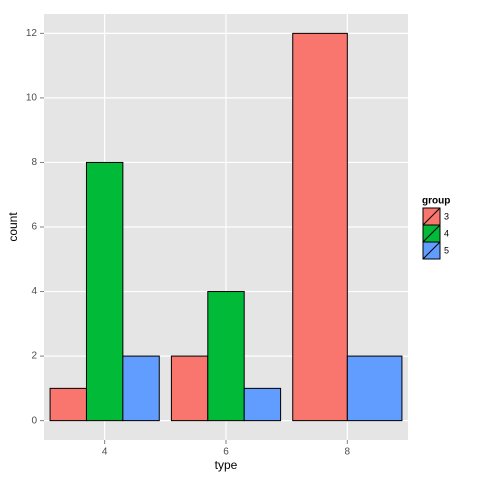 The width and height of the screenshot is (480, 480). I want to click on legend-label: 4, so click(446, 233).